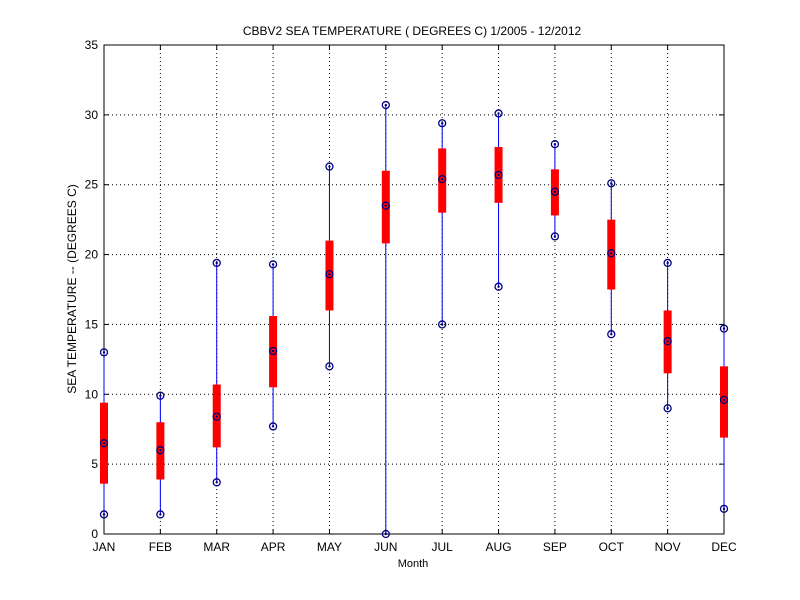 Image resolution: width=800 pixels, height=600 pixels. I want to click on median-marker-apr, so click(273, 351).